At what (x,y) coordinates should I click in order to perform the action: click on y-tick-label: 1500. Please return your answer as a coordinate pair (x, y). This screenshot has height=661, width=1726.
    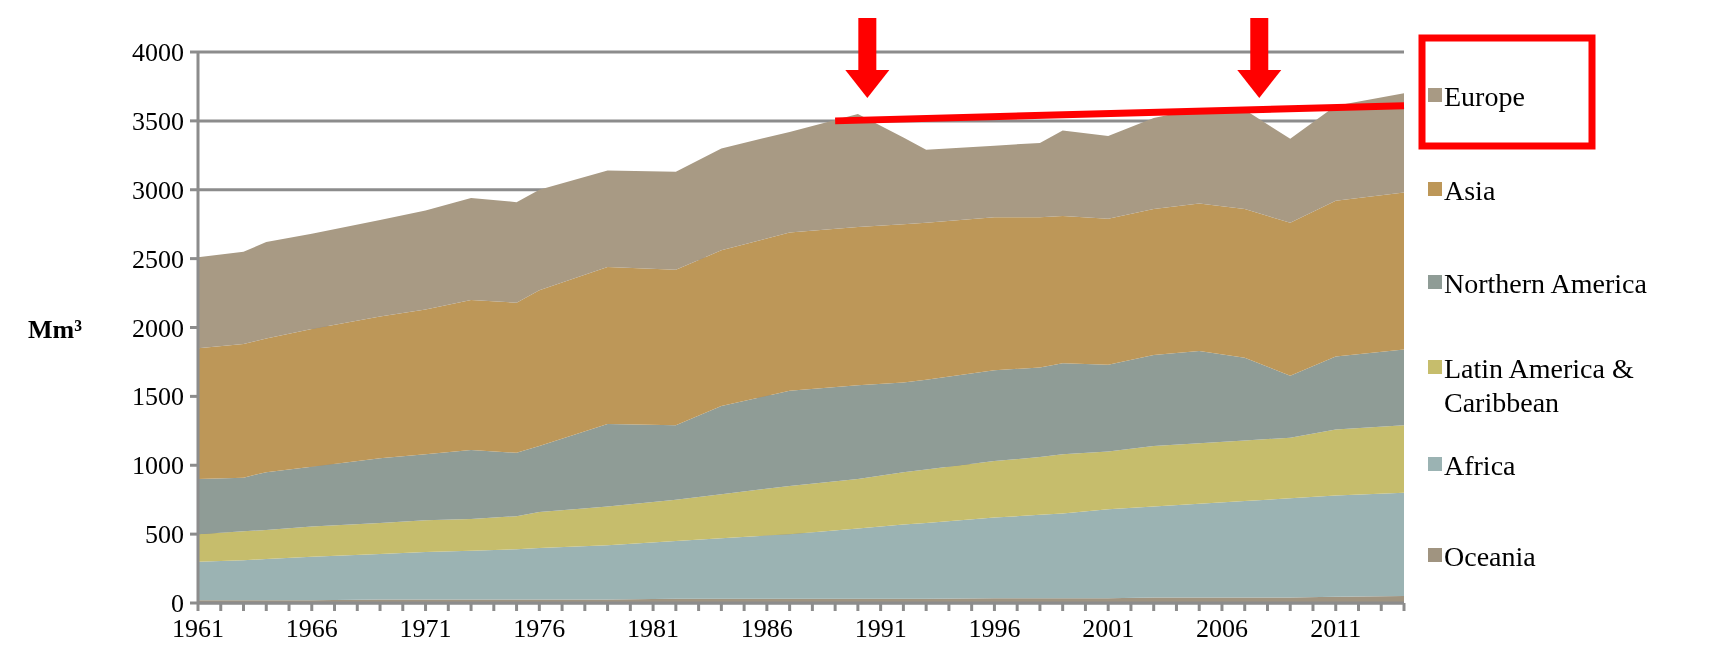
    Looking at the image, I should click on (158, 397).